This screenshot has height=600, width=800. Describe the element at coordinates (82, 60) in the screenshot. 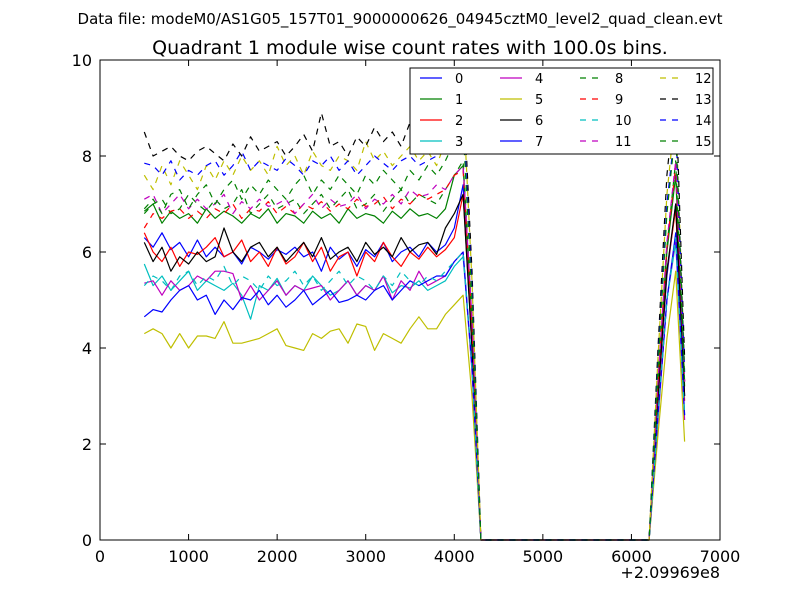

I see `y-tick-label: 10` at that location.